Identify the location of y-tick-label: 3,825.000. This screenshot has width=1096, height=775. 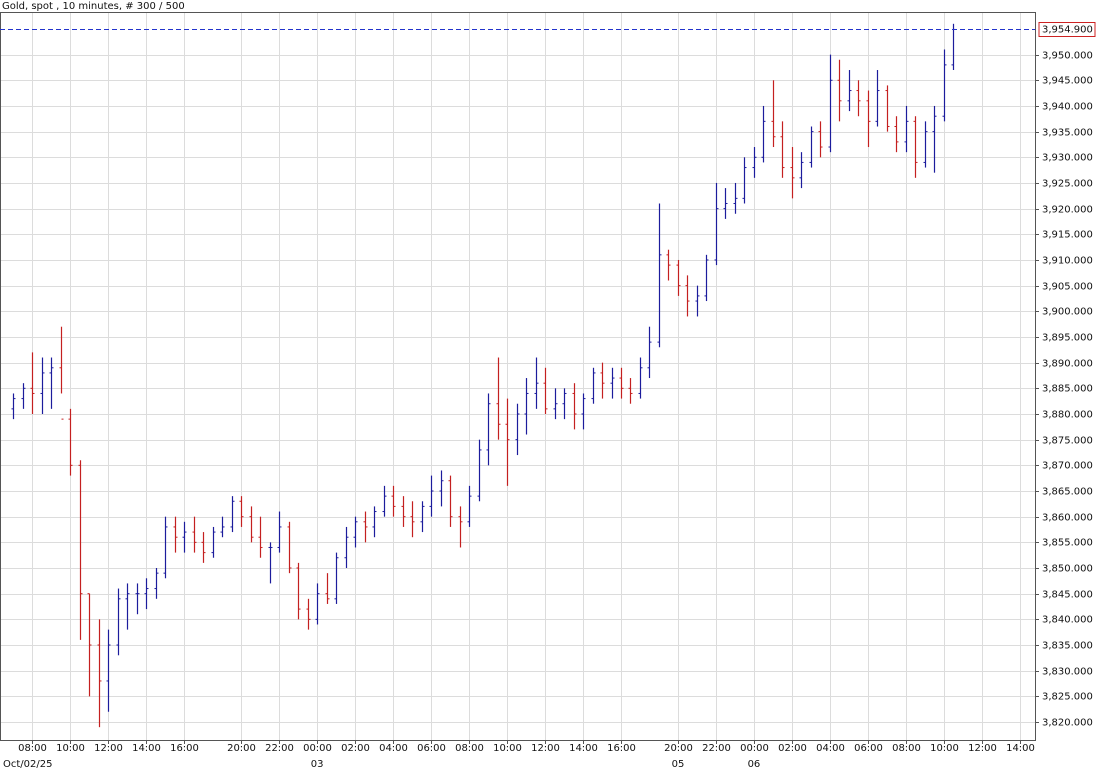
(1067, 697).